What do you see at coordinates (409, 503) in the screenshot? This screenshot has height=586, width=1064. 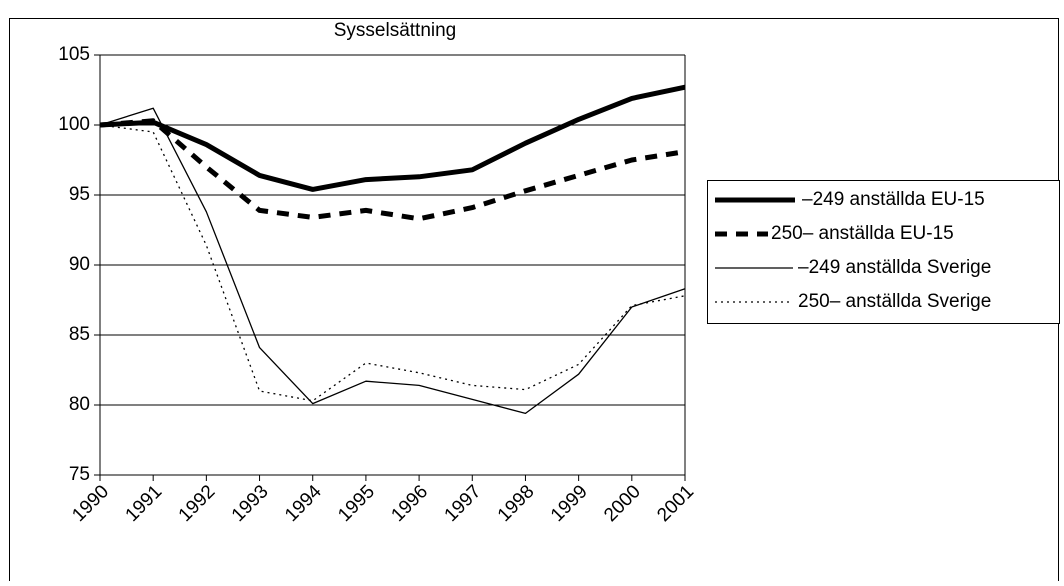 I see `x-tick-label: 1996` at bounding box center [409, 503].